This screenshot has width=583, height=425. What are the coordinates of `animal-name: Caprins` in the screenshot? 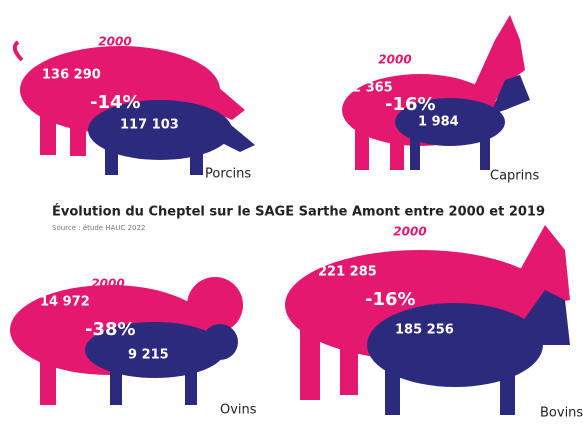 It's located at (514, 176).